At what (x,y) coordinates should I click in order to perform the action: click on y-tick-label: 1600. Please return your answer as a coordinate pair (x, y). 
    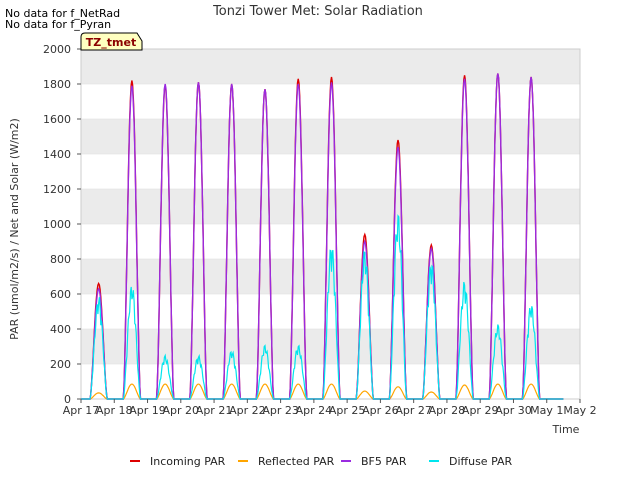
    Looking at the image, I should click on (57, 119).